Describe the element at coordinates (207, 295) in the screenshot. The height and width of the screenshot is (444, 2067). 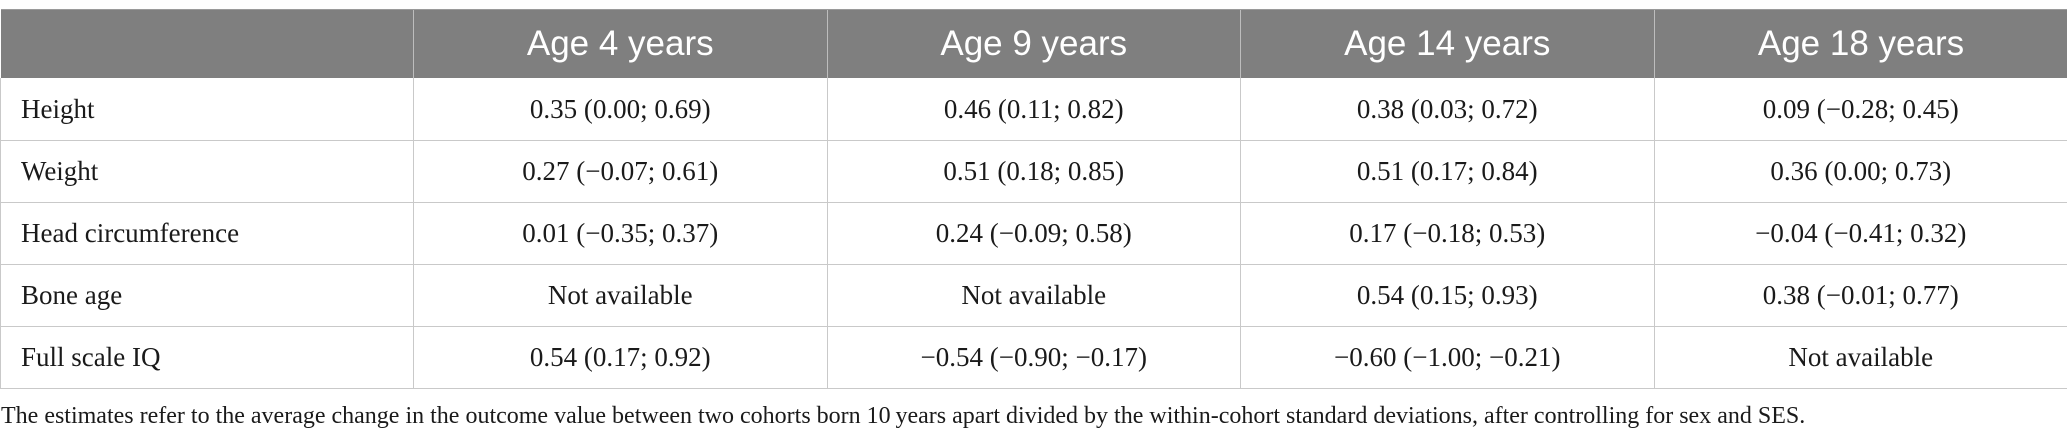
I see `row-label: Bone age` at that location.